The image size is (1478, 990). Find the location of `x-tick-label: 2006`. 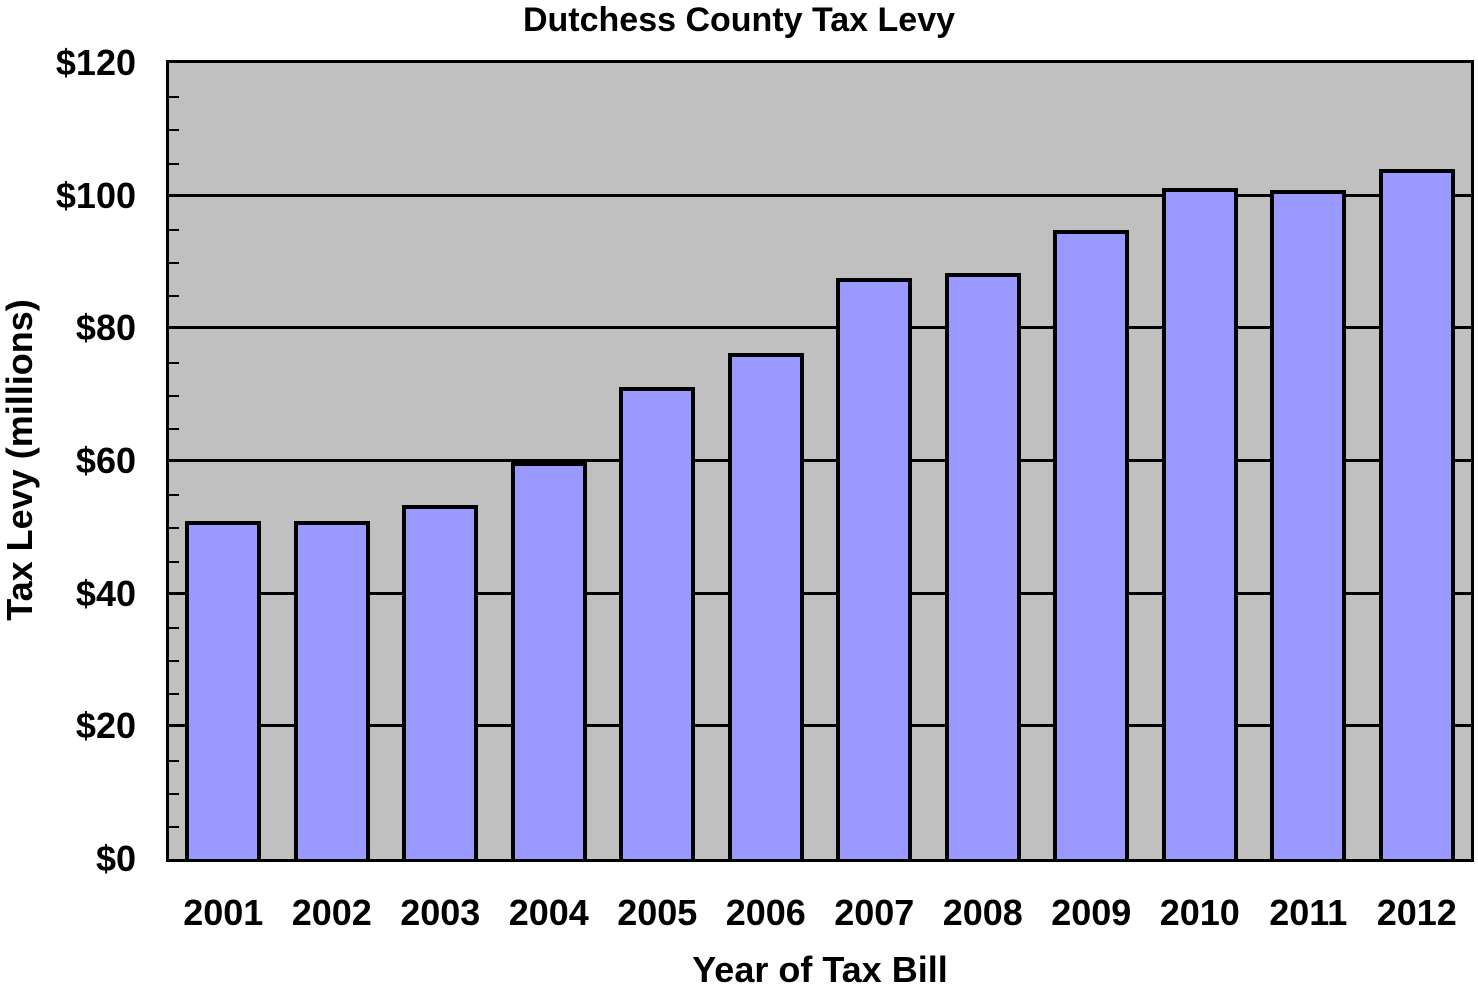

x-tick-label: 2006 is located at coordinates (765, 912).